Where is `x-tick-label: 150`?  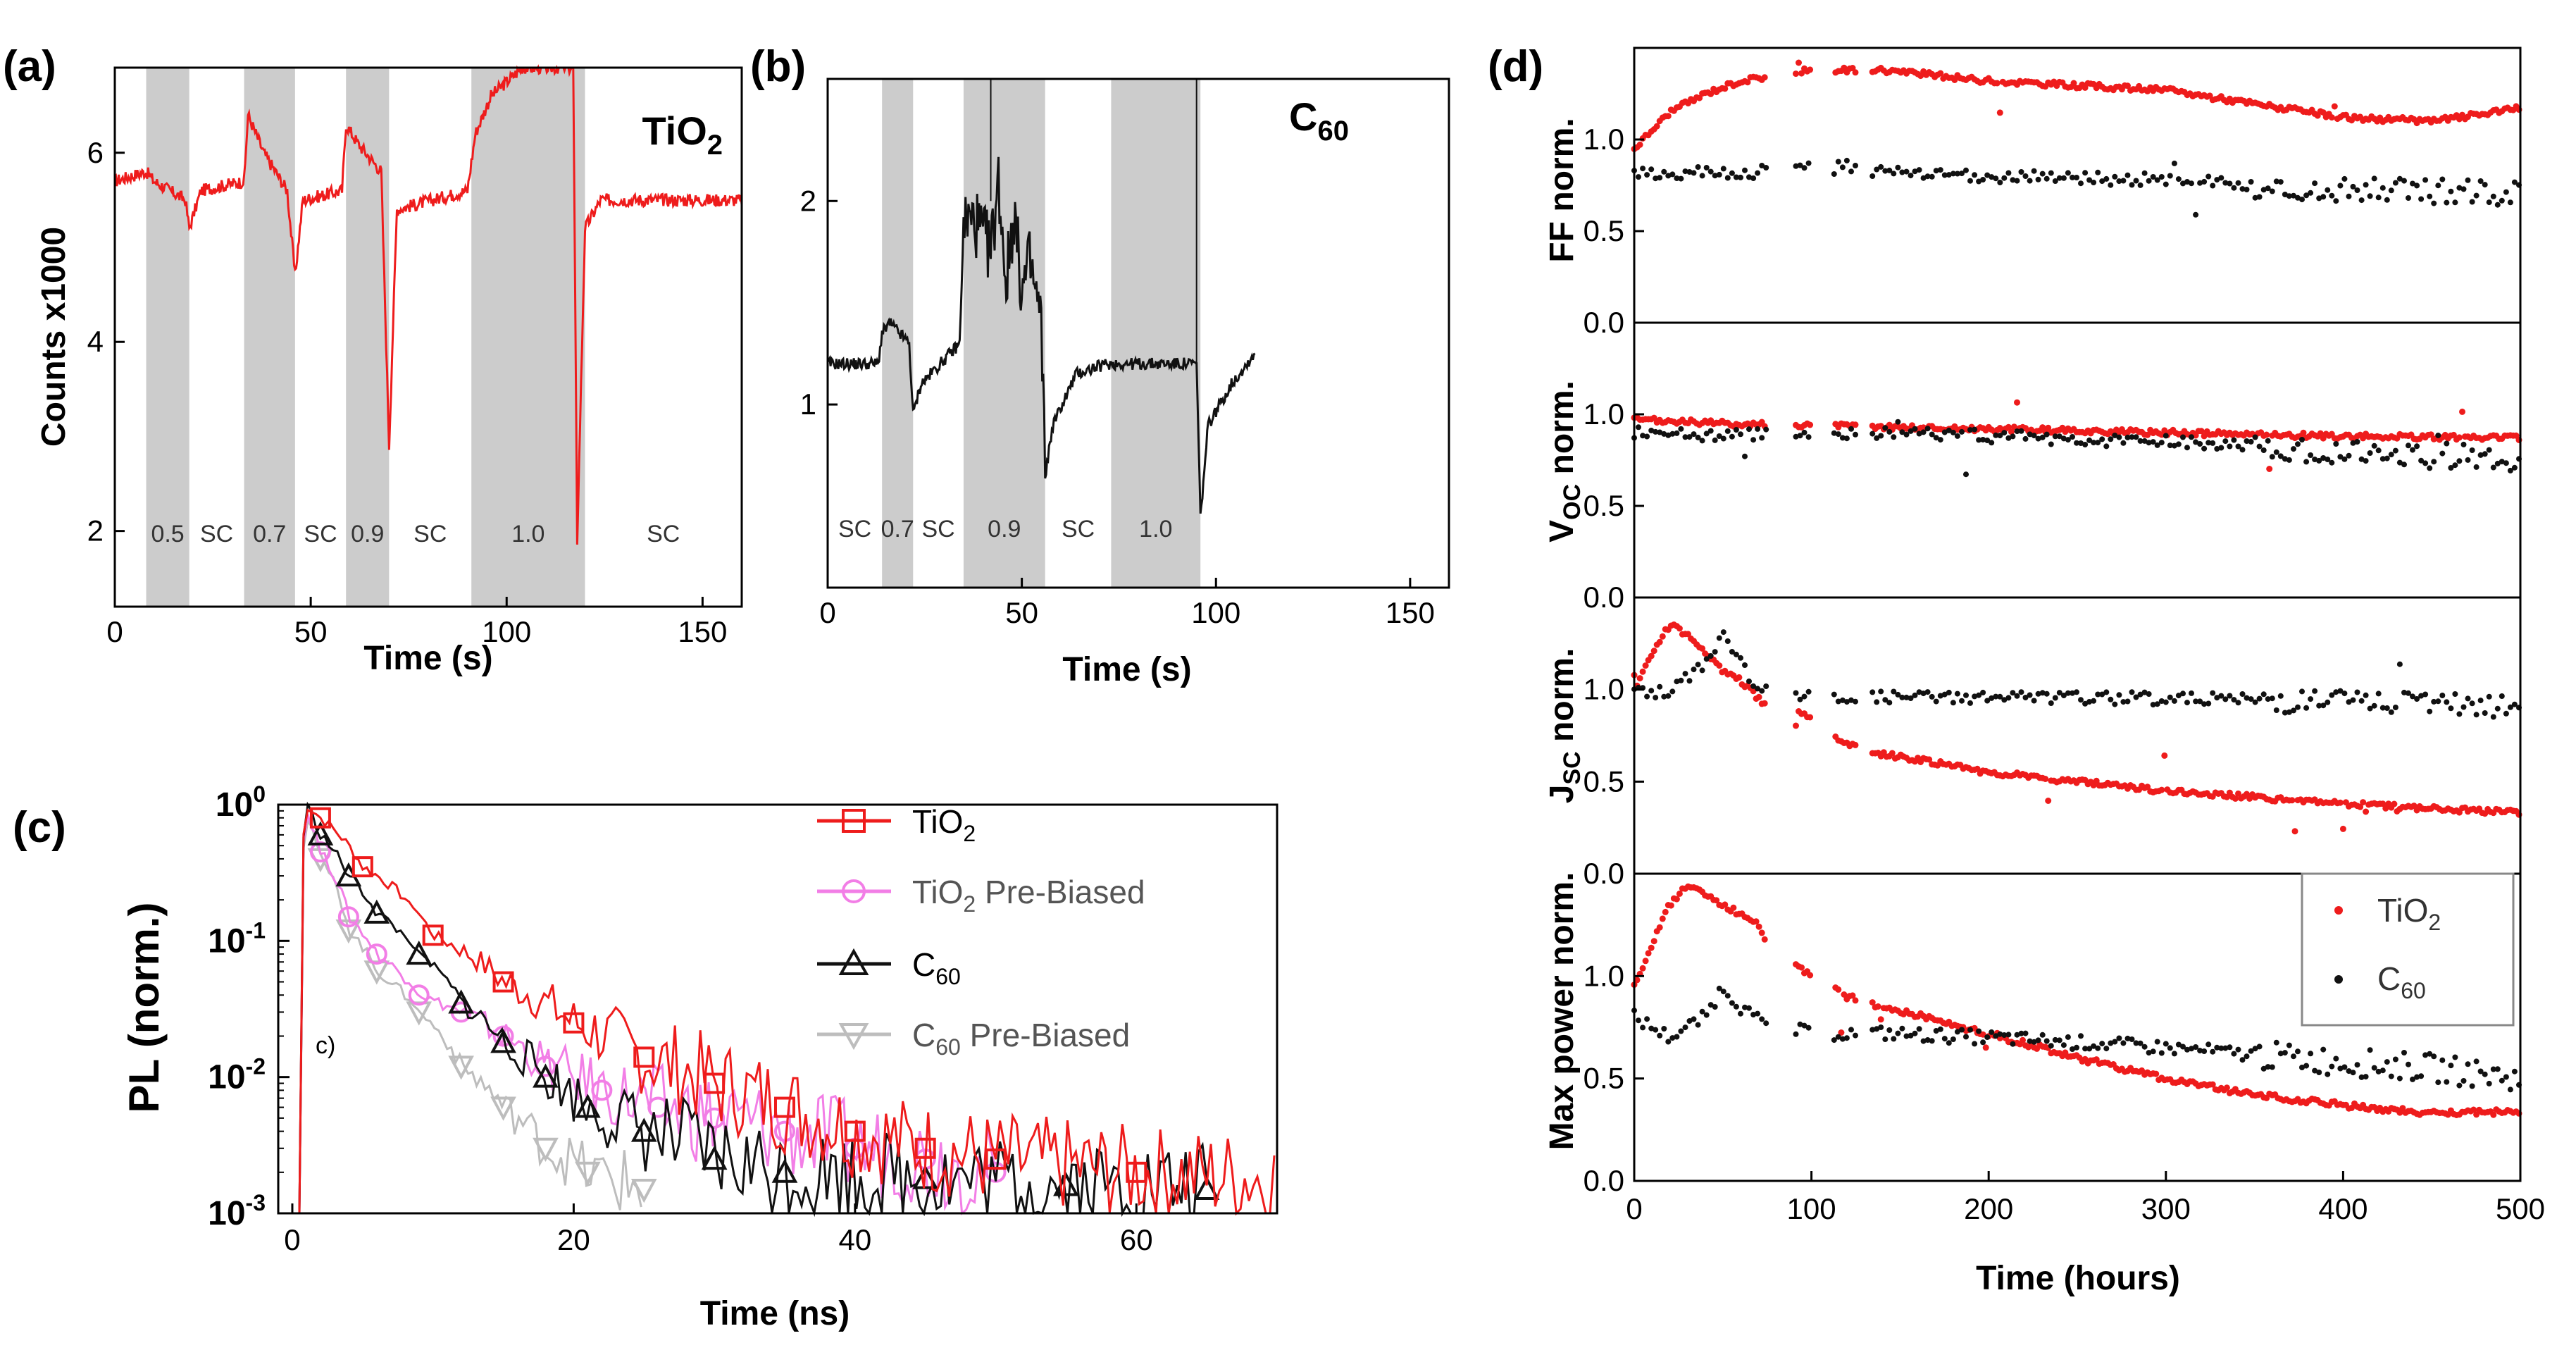 x-tick-label: 150 is located at coordinates (1410, 612).